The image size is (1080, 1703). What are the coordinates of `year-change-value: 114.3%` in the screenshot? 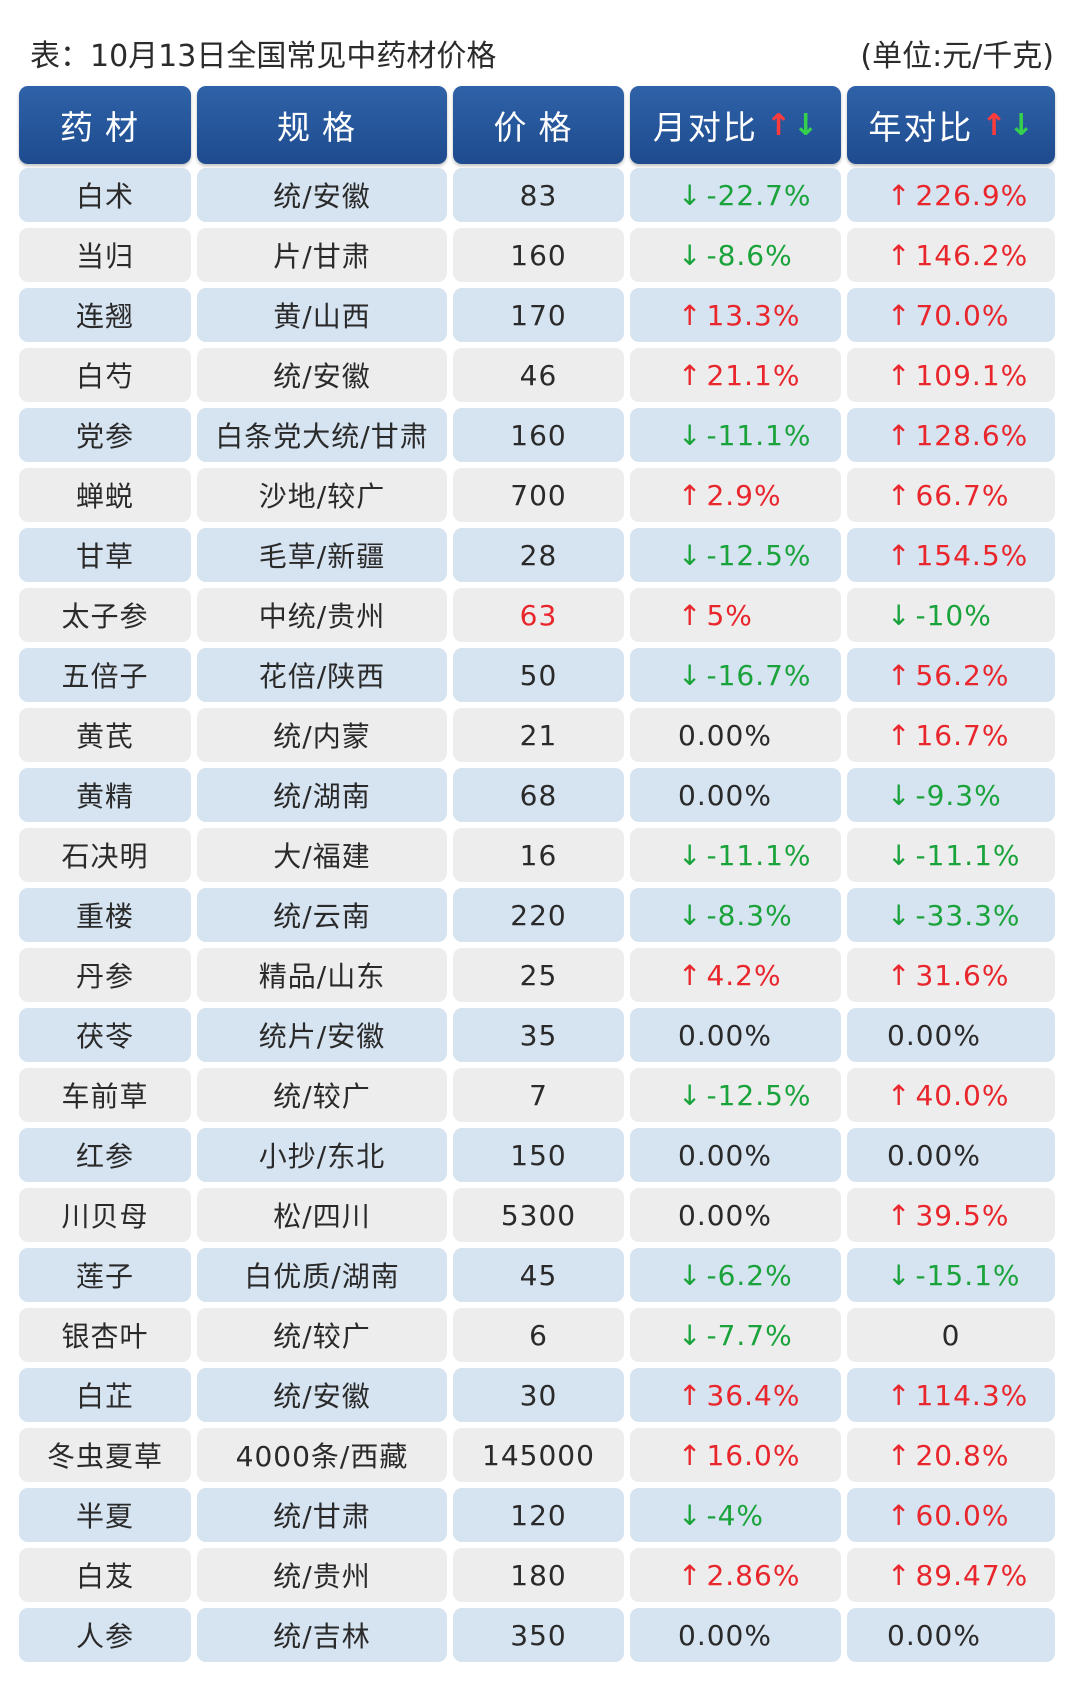 It's located at (972, 1395).